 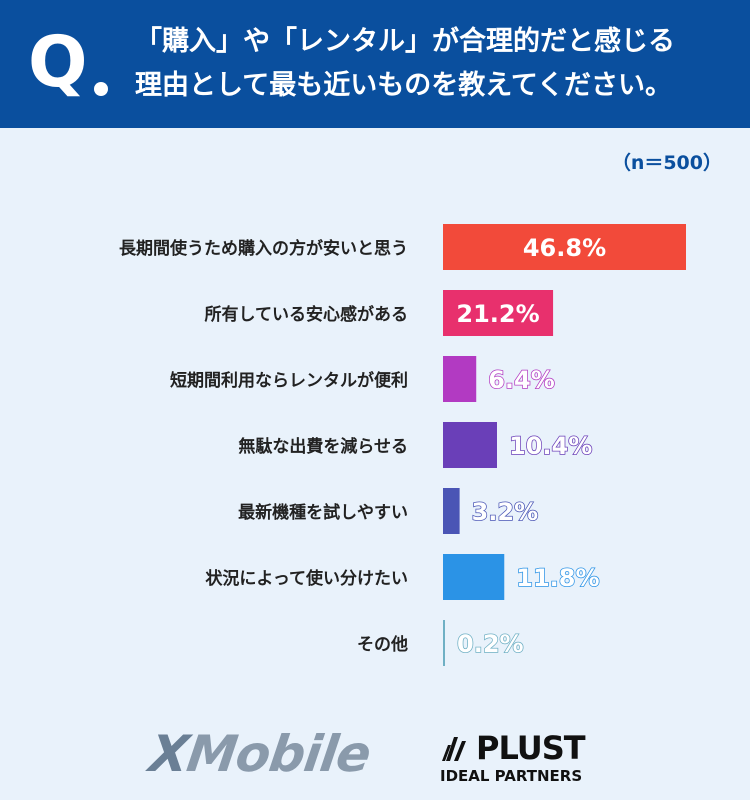 What do you see at coordinates (405, 41) in the screenshot?
I see `question-line-1: 「購入」や「レンタル」が合理的だと感じる` at bounding box center [405, 41].